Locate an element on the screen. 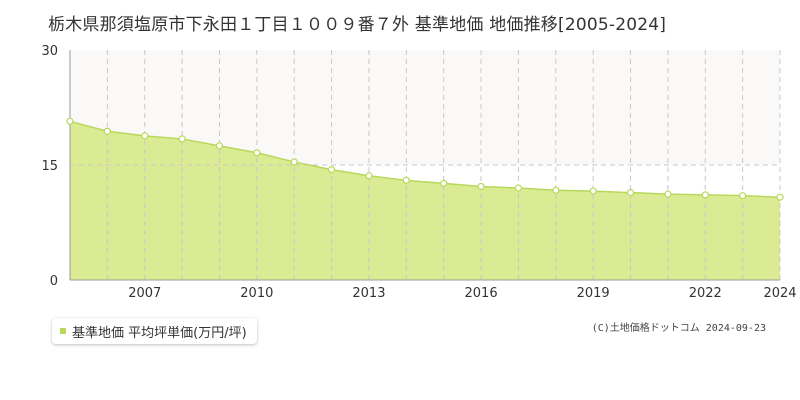  legend: 基準地価 平均坪単価(万円/坪) is located at coordinates (154, 331).